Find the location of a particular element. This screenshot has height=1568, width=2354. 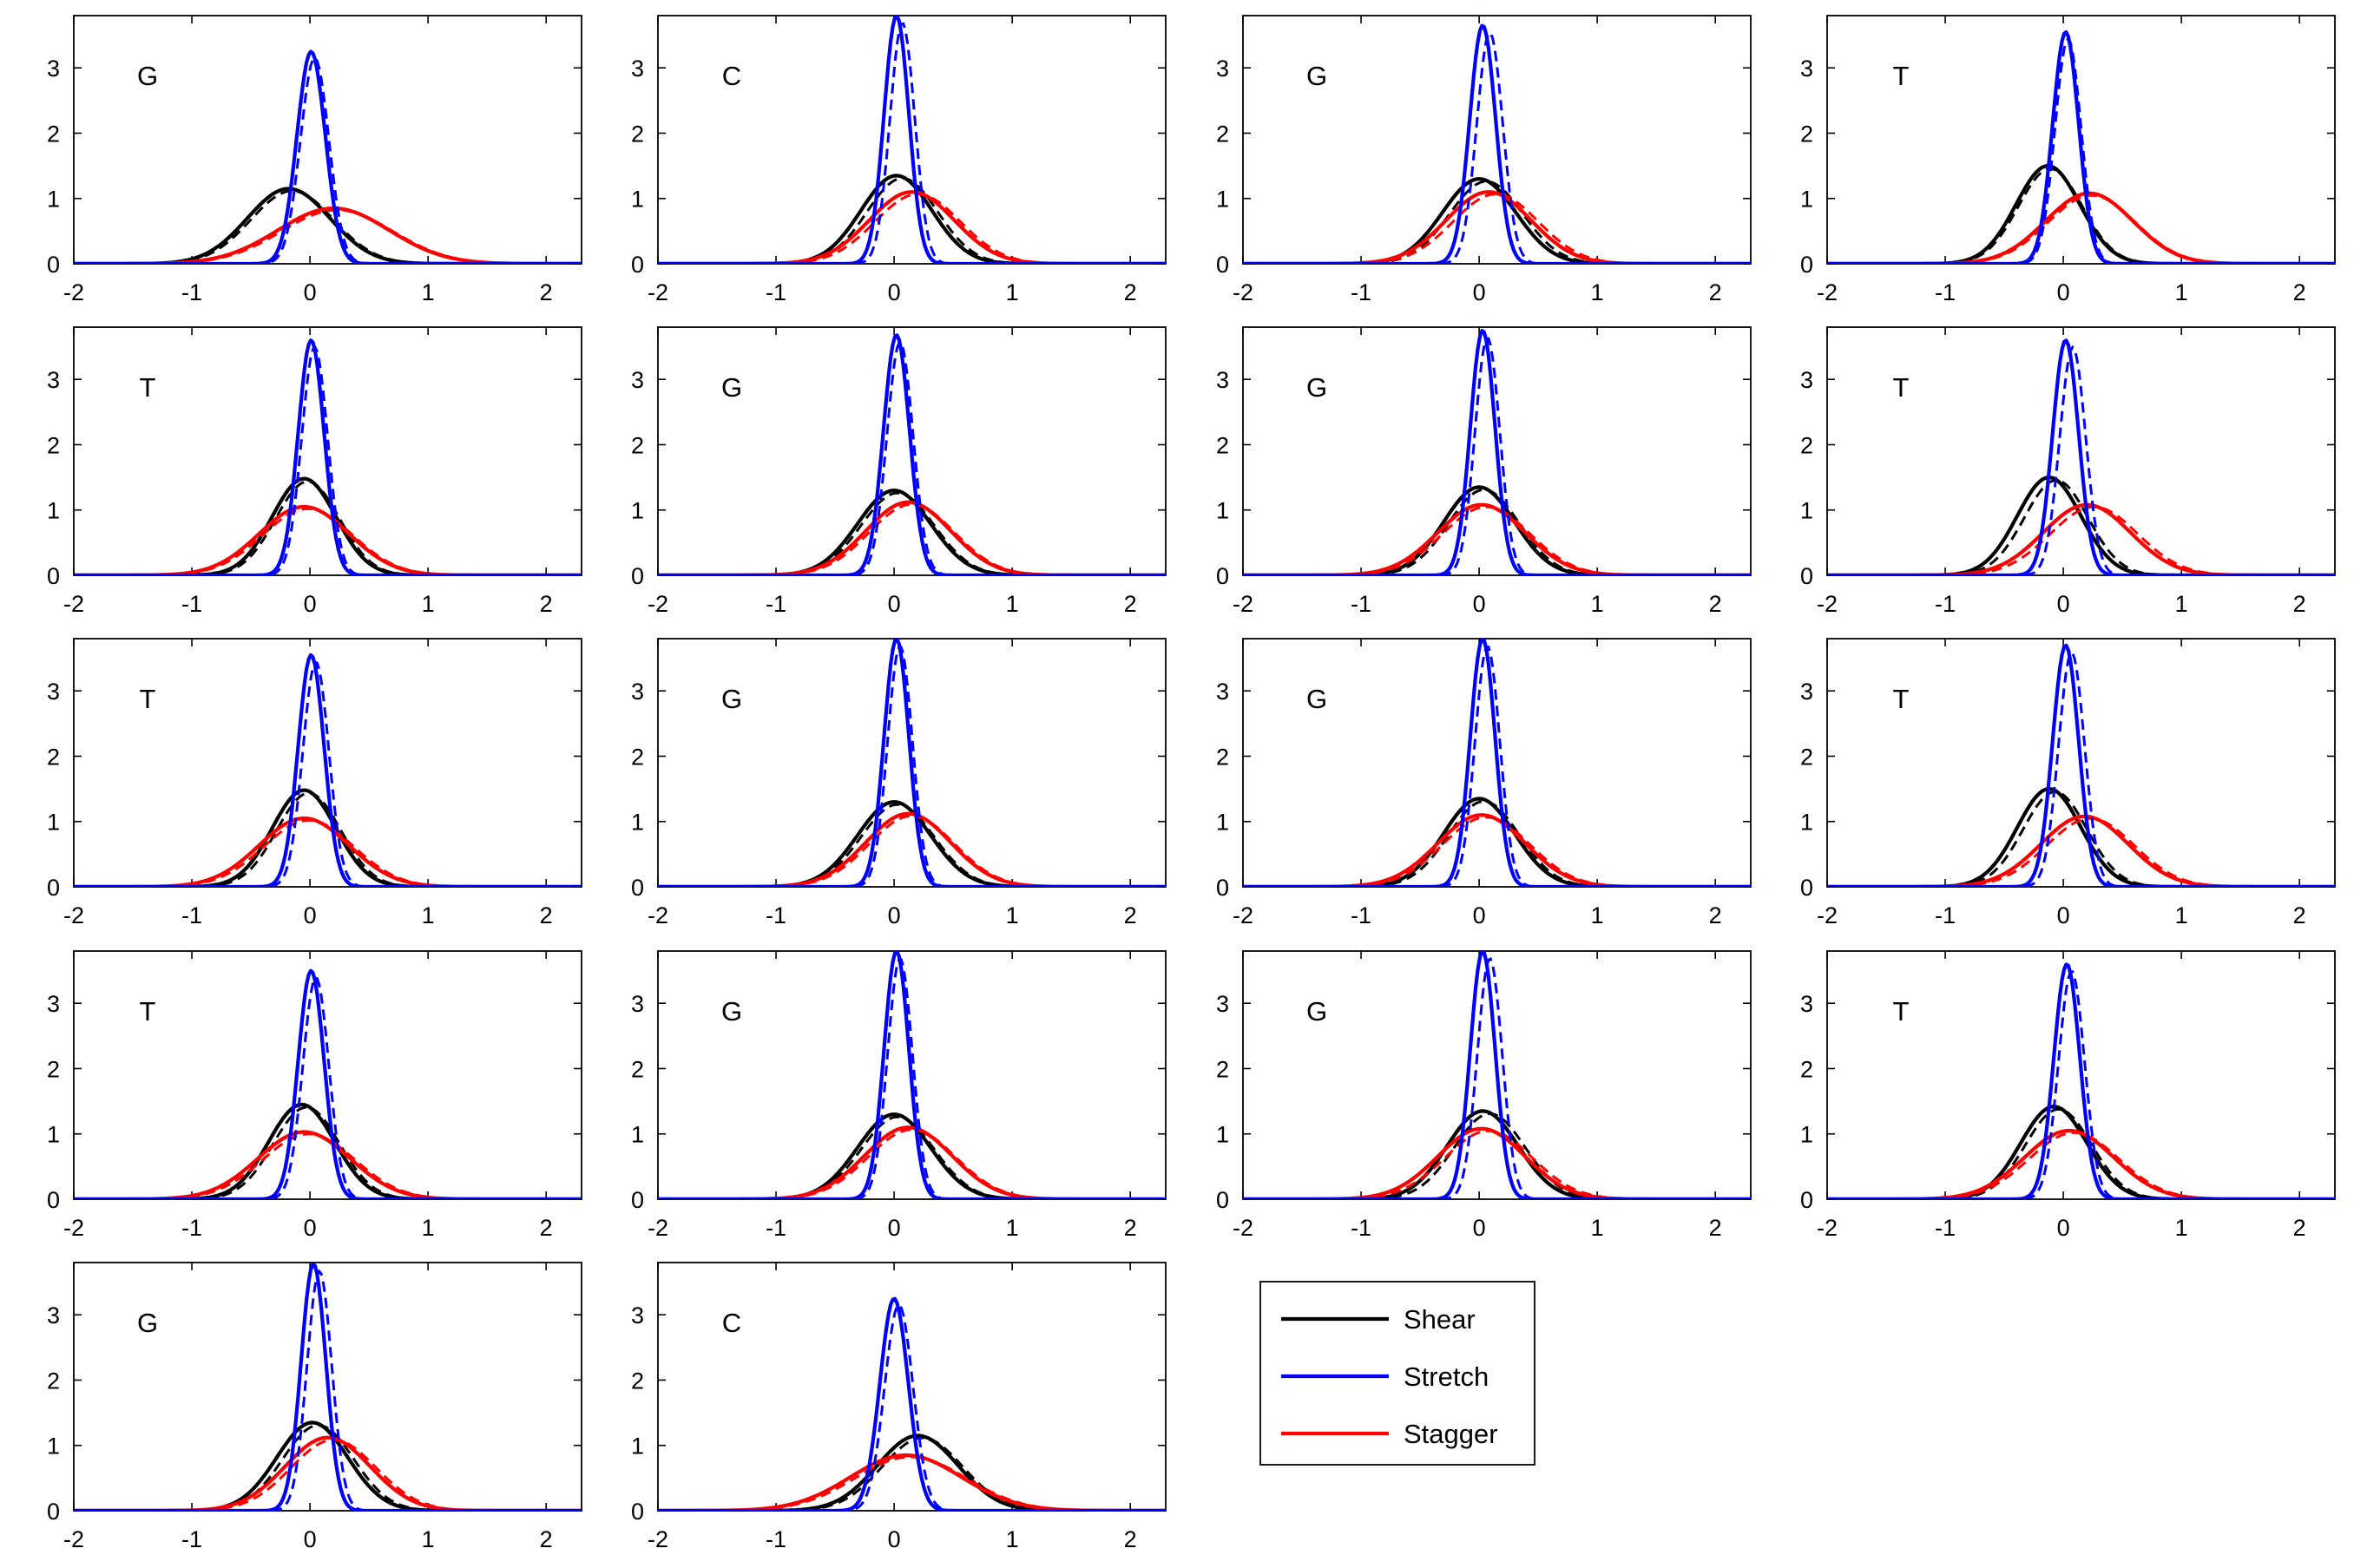

panel-7: -2 -1 0 1 2 0 1 2 3 G is located at coordinates (1484, 471).